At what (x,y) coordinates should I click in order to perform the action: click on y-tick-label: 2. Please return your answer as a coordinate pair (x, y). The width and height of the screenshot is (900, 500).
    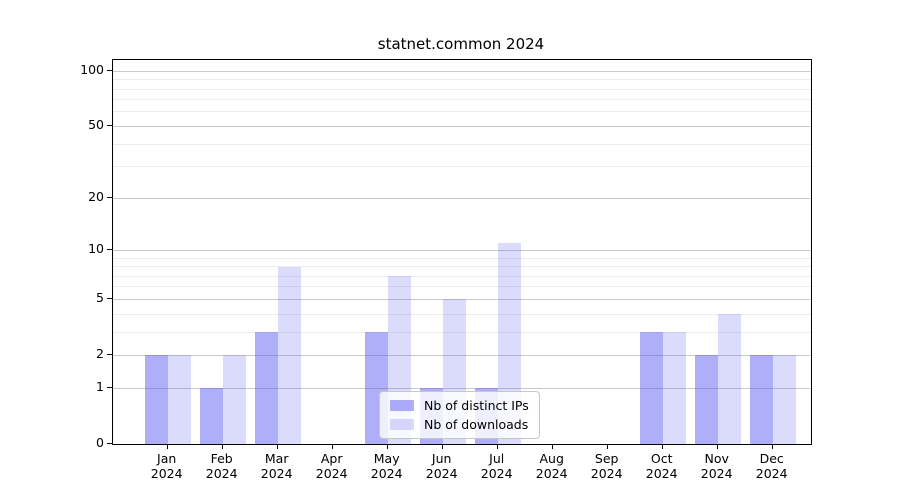
    Looking at the image, I should click on (100, 354).